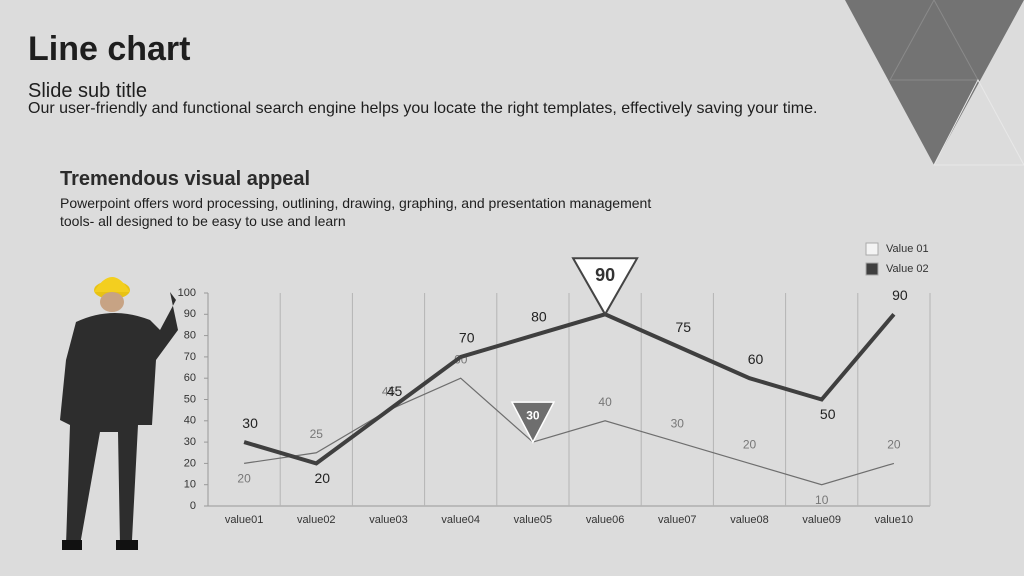  I want to click on x-tick-label: value06, so click(605, 520).